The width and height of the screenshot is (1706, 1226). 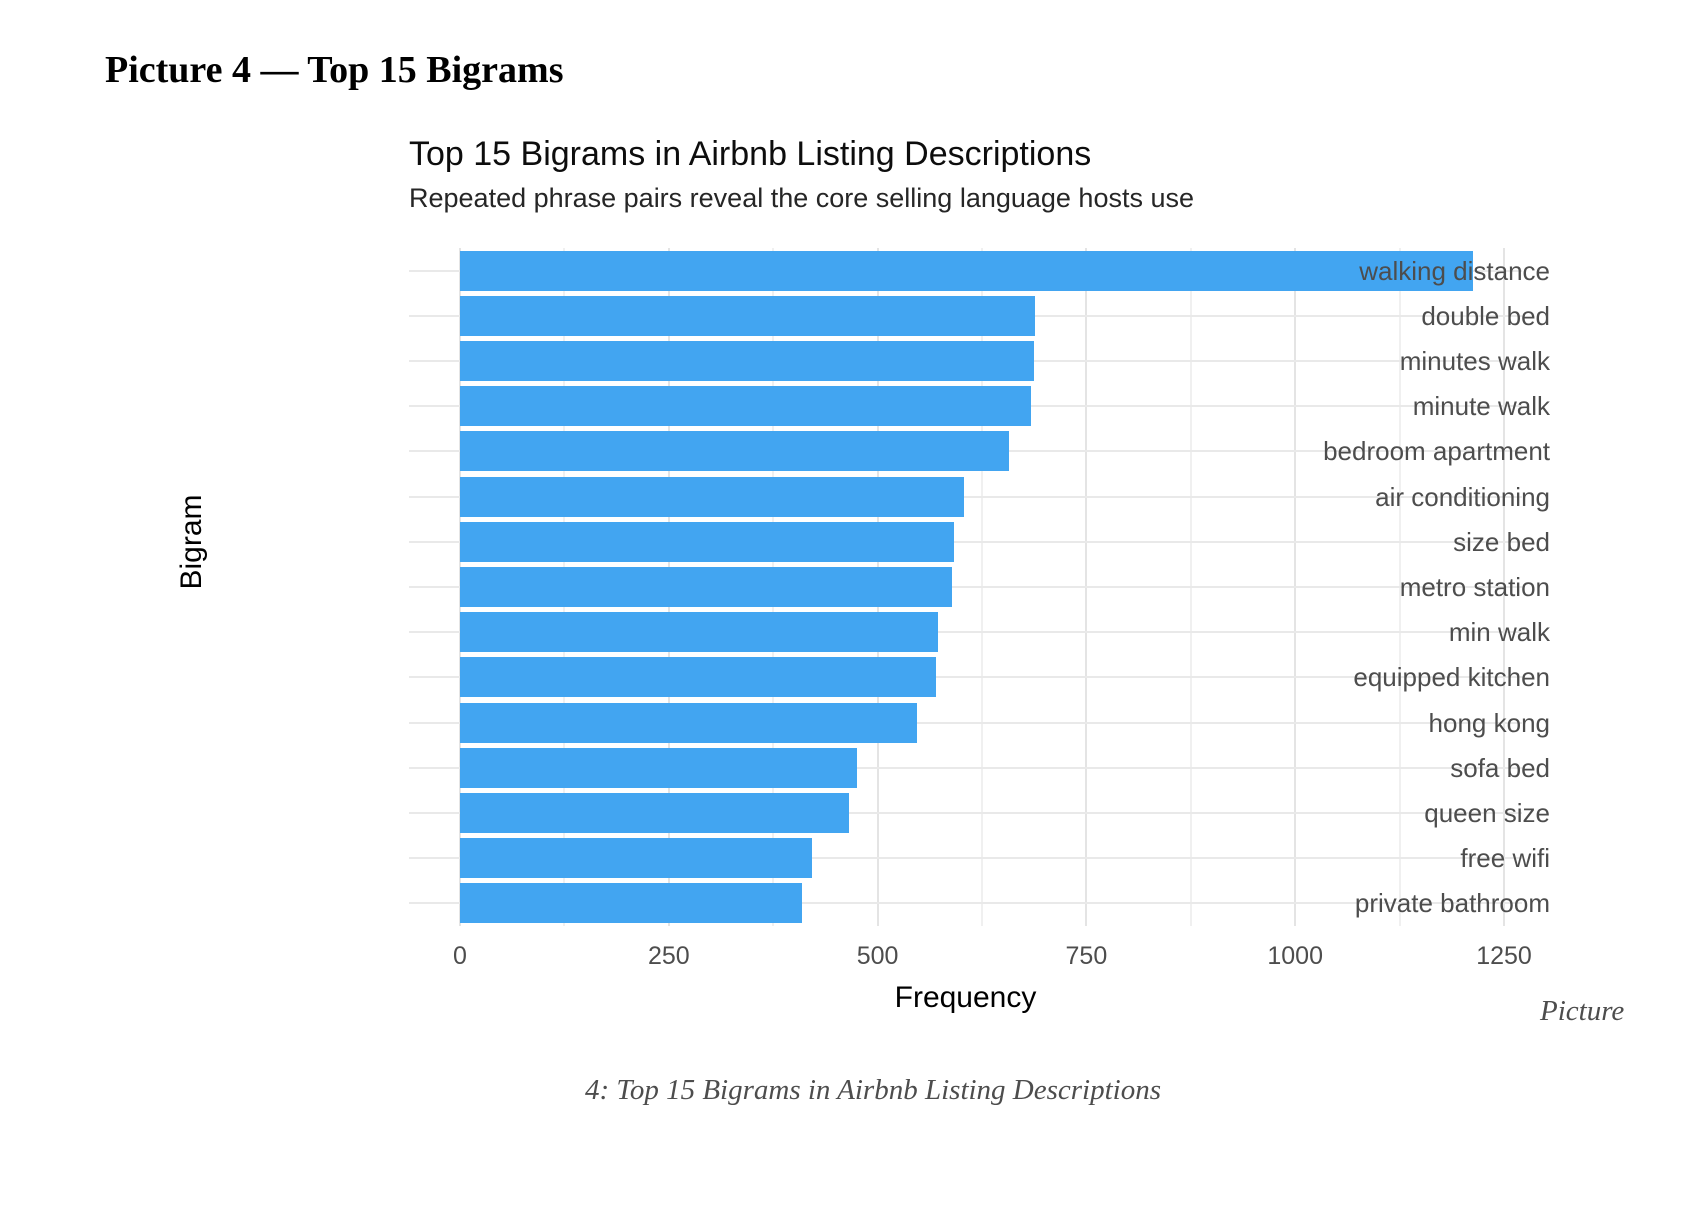 I want to click on y-axis-label: air conditioning, so click(x=1462, y=496).